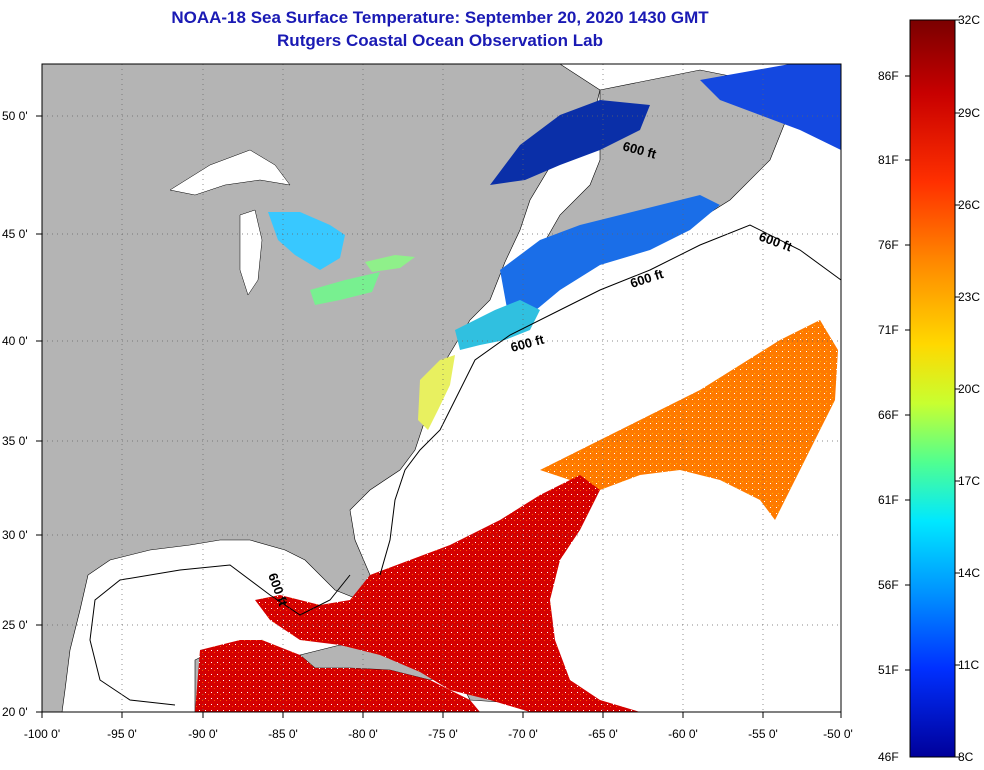 The image size is (984, 770). Describe the element at coordinates (15, 441) in the screenshot. I see `lat-label: 35 0'` at that location.